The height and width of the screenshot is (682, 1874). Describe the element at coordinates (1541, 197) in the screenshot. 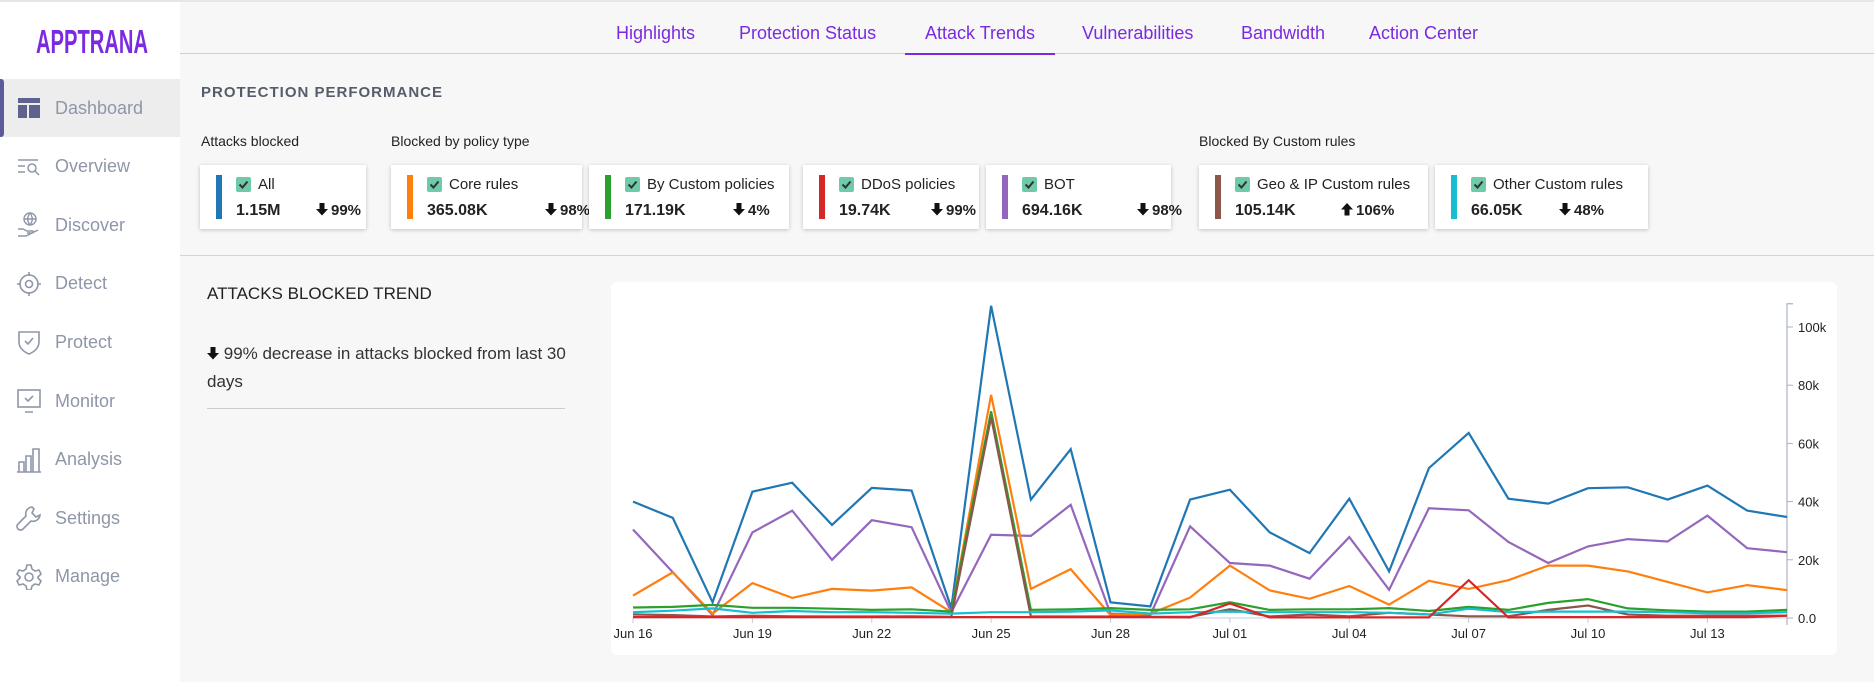

I see `metric-card-other-custom-rules: Other Custom rules 66.05K 48%` at that location.